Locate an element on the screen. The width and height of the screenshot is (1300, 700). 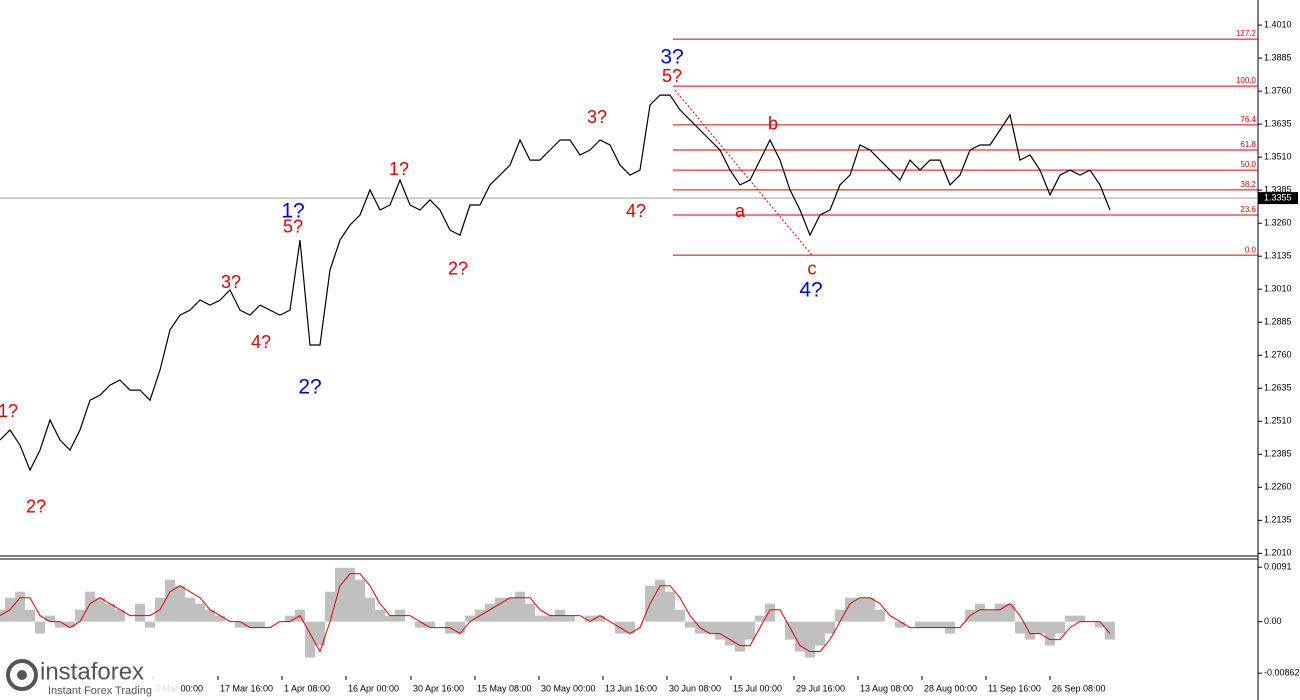
x-tick-label: 26 Sep 08:00 is located at coordinates (1079, 688).